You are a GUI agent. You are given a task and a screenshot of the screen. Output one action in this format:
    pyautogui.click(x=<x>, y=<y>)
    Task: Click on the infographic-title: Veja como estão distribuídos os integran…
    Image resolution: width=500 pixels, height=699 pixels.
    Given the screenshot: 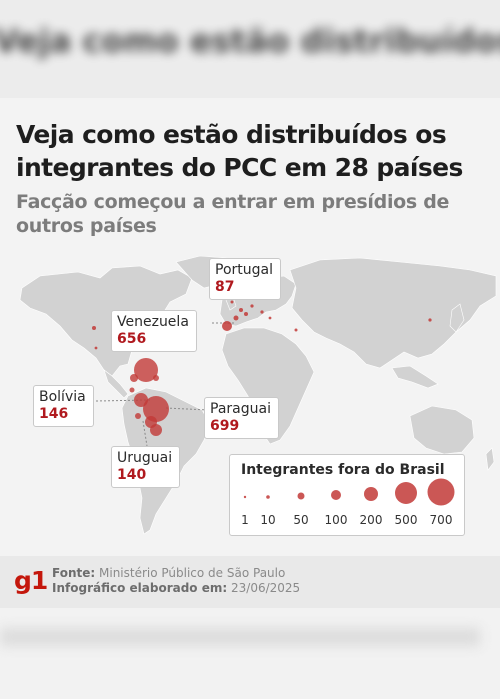 What is the action you would take?
    pyautogui.click(x=239, y=151)
    